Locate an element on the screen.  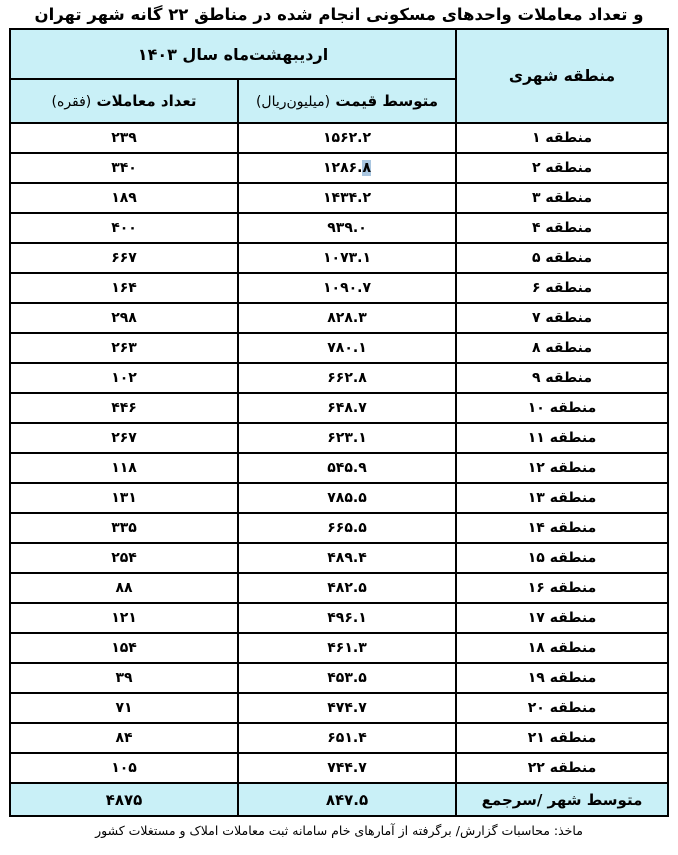
count-cell: ۶۶۷ is located at coordinates (124, 258).